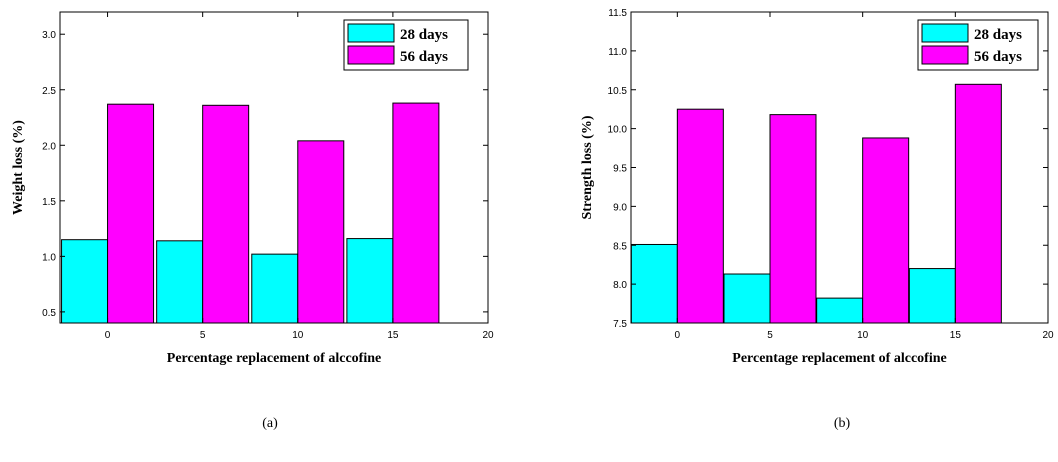 This screenshot has width=1058, height=462. I want to click on y-tick-label: 10.0, so click(618, 130).